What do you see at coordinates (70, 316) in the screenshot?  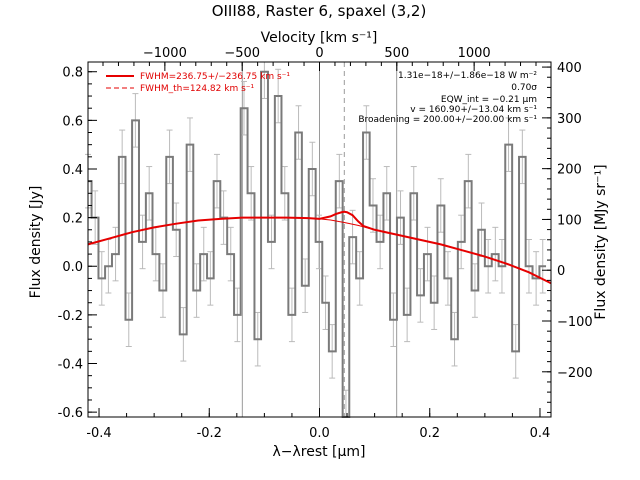 I see `y-tick-label: -0.2` at bounding box center [70, 316].